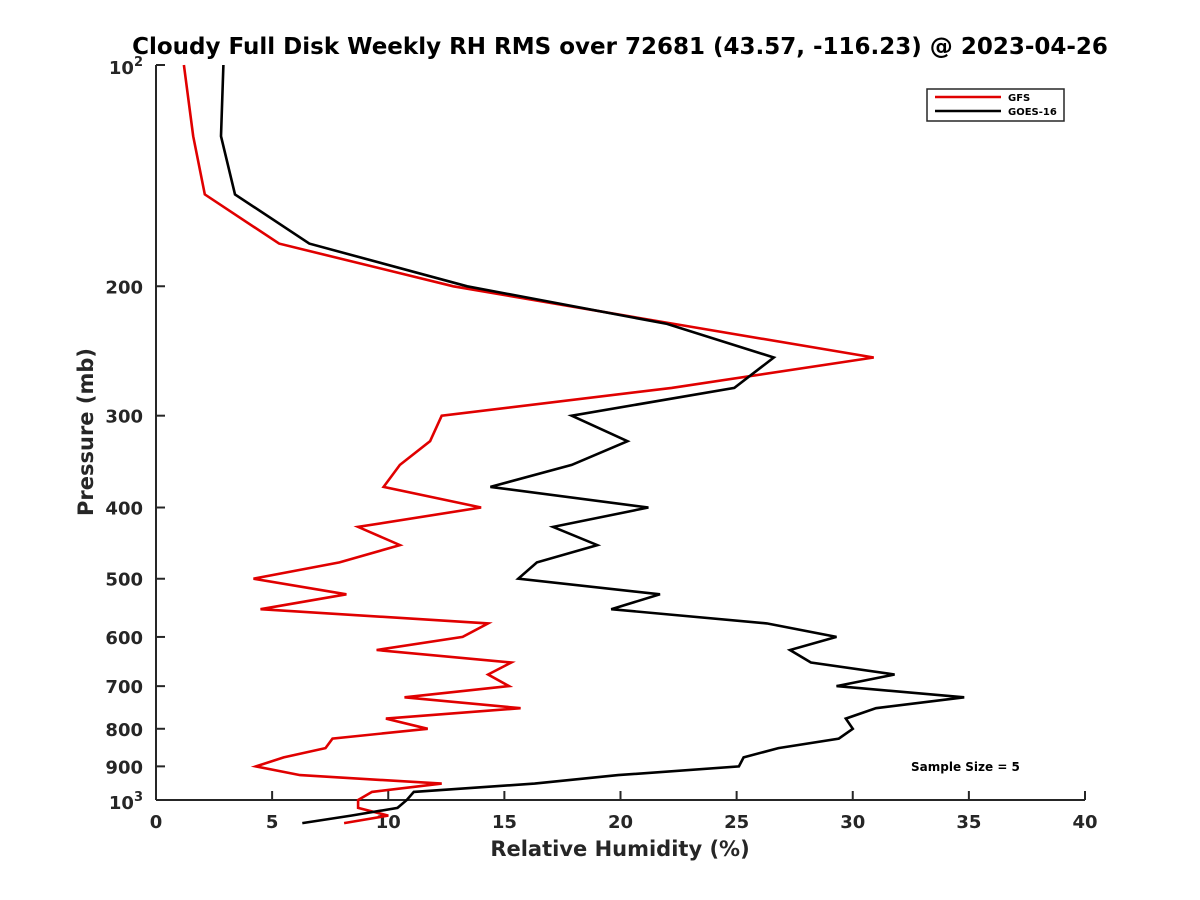 The image size is (1200, 900). I want to click on legend: GFS GOES-16, so click(995, 105).